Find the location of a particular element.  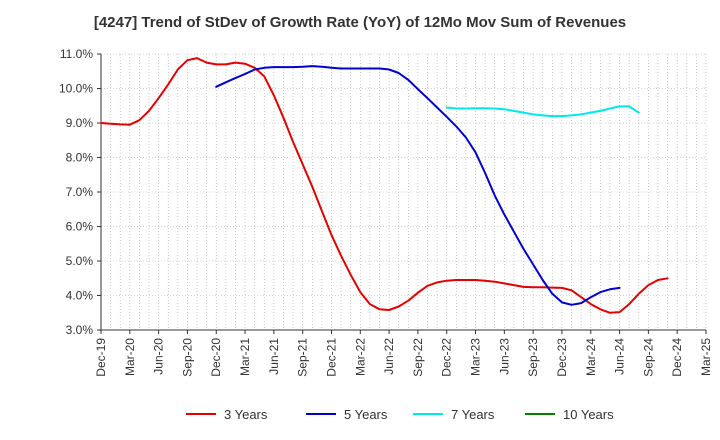

series-line-7-years is located at coordinates (542, 111).